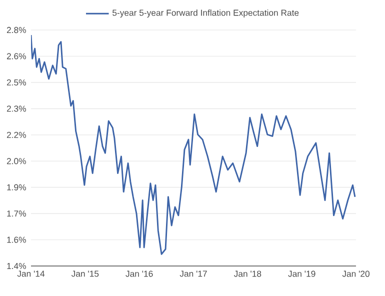  Describe the element at coordinates (16, 239) in the screenshot. I see `y-tick-label: 1.6%` at that location.